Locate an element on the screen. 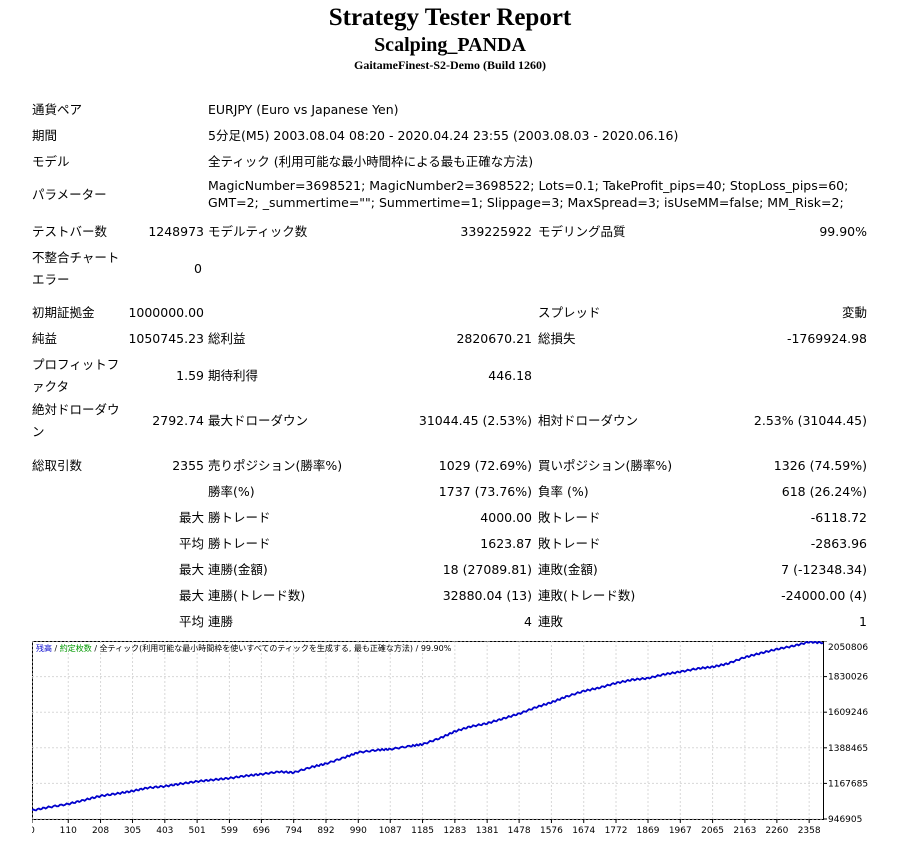  avg-consec-wins-value: 4 is located at coordinates (528, 621).